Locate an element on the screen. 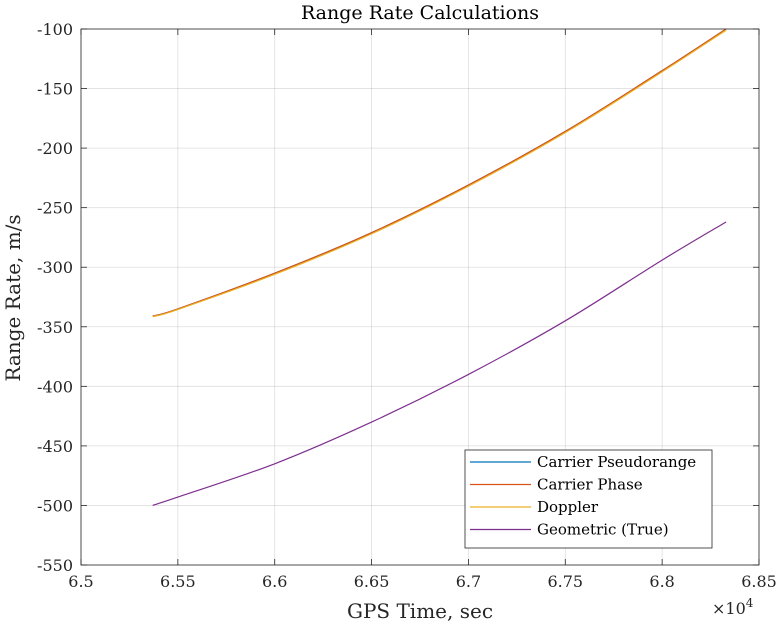  y-axis-title: Range Rate, m/s is located at coordinates (13, 297).